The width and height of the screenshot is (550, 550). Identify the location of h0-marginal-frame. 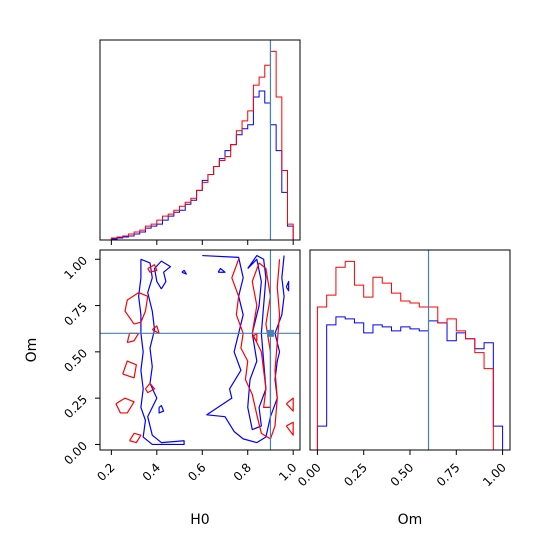
(200, 140).